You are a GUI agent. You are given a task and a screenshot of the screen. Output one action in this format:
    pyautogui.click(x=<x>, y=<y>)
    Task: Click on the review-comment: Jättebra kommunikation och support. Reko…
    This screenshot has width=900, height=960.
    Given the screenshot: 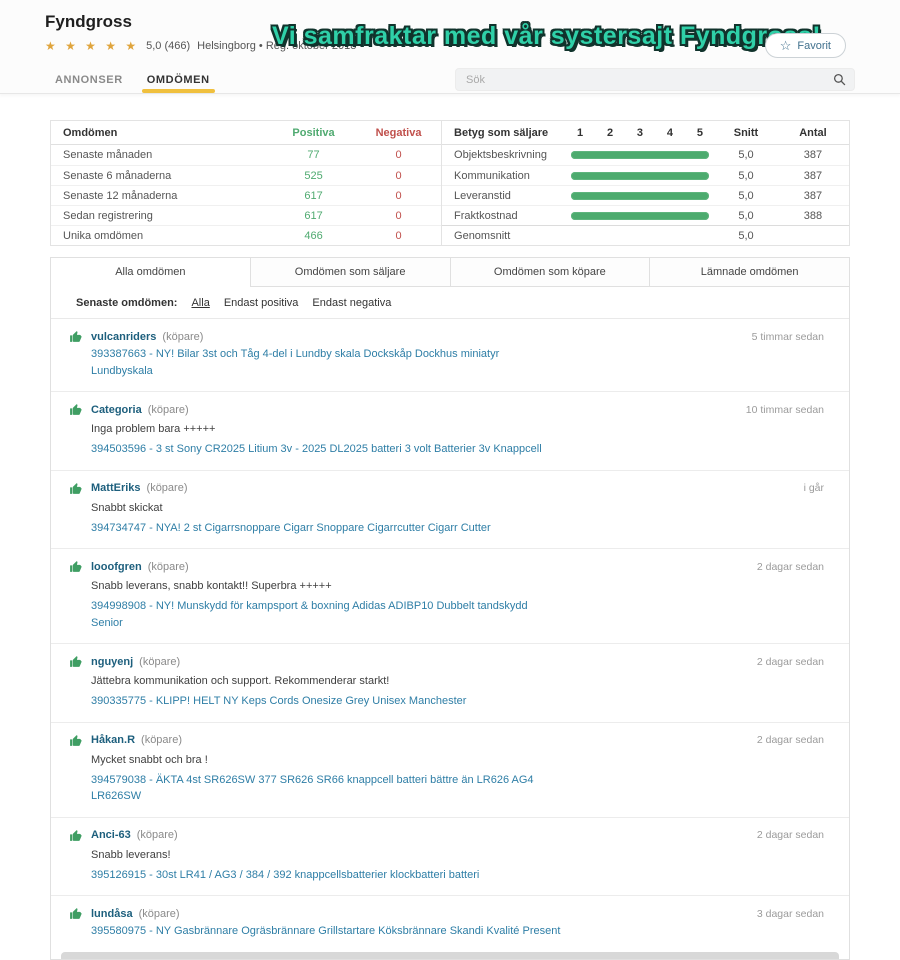 What is the action you would take?
    pyautogui.click(x=240, y=681)
    